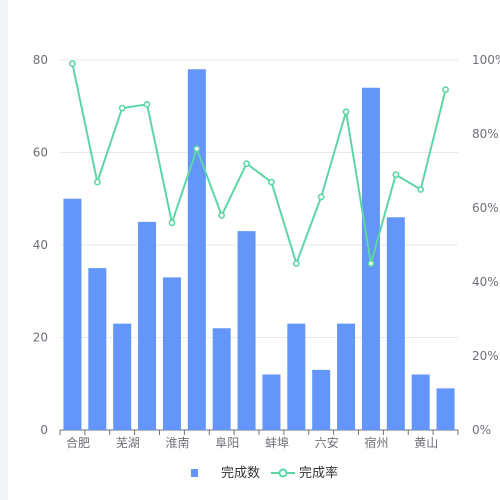 This screenshot has height=500, width=500. Describe the element at coordinates (227, 443) in the screenshot. I see `x-tick-label: 阜阳` at that location.